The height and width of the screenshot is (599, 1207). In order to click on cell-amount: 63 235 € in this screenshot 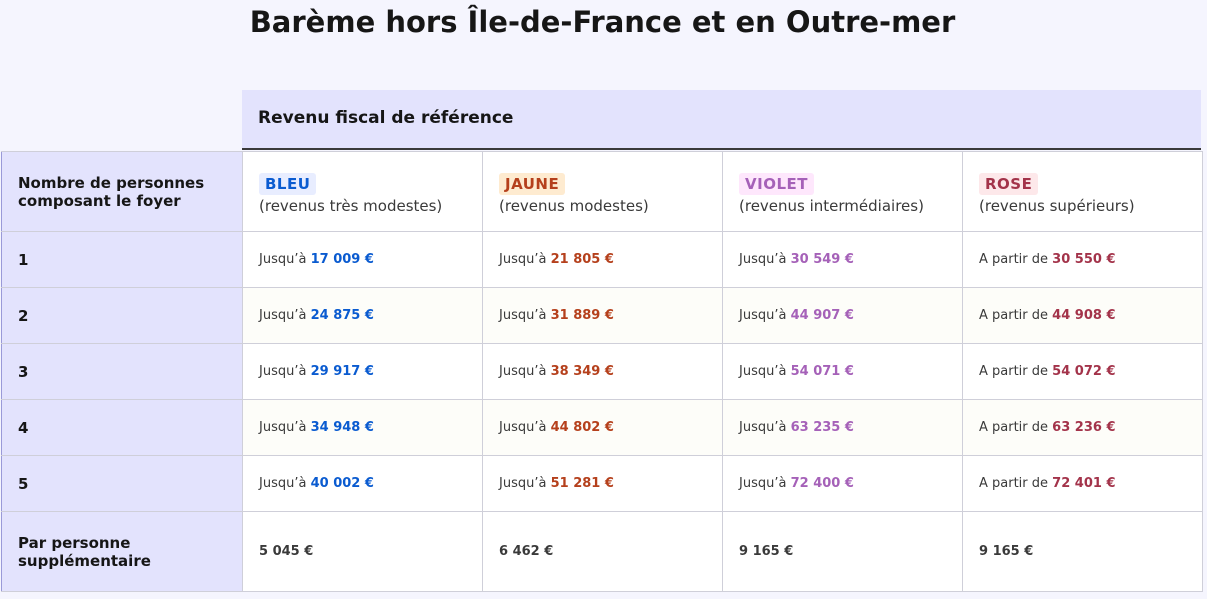, I will do `click(822, 427)`.